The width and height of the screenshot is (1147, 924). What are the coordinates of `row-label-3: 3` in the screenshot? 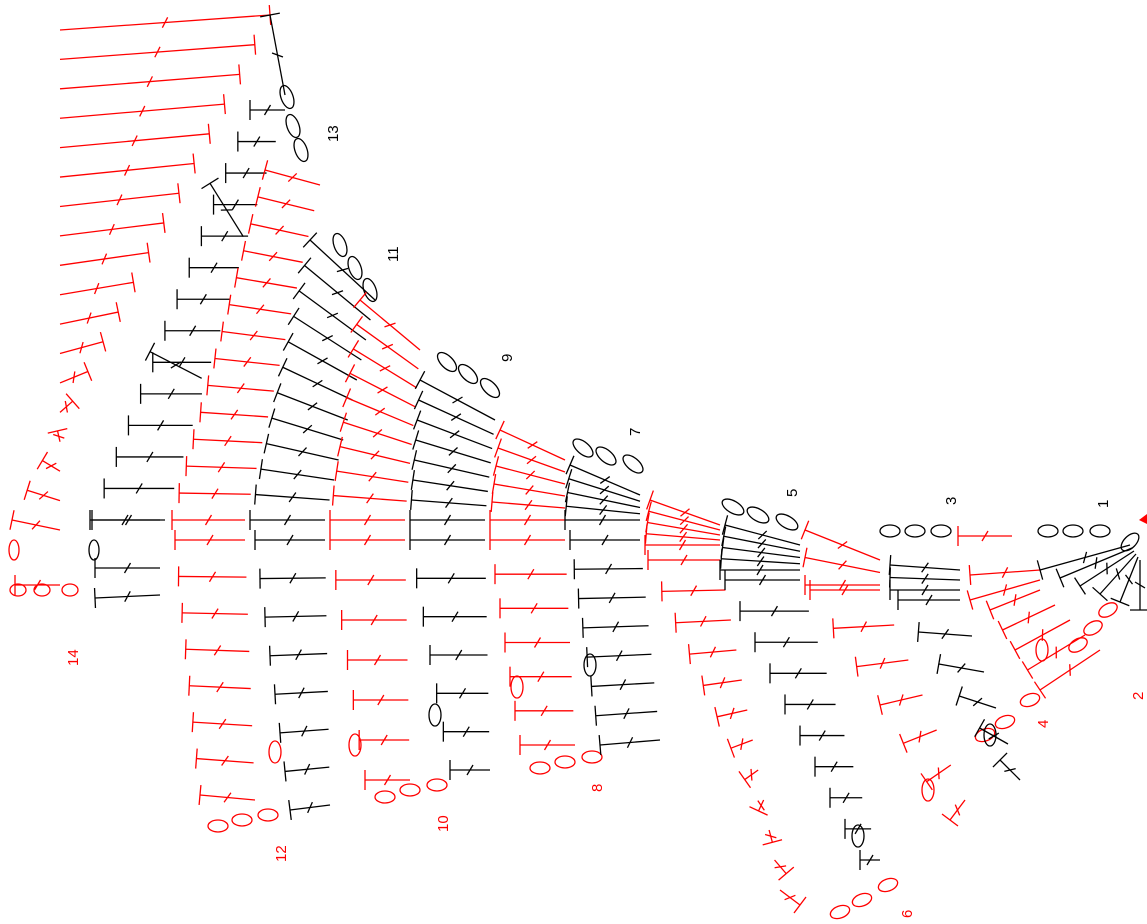 It's located at (951, 501).